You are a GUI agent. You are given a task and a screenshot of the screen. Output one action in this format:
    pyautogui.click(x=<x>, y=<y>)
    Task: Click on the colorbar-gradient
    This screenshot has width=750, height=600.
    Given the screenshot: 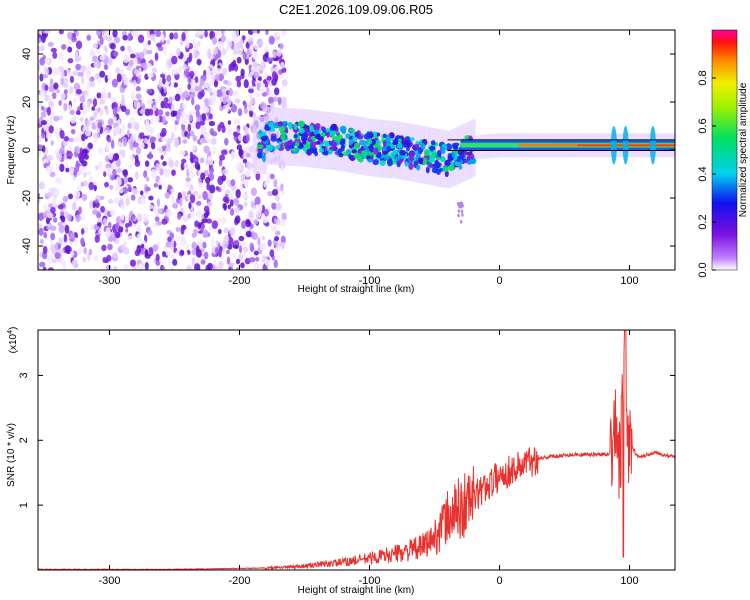 What is the action you would take?
    pyautogui.click(x=724, y=150)
    